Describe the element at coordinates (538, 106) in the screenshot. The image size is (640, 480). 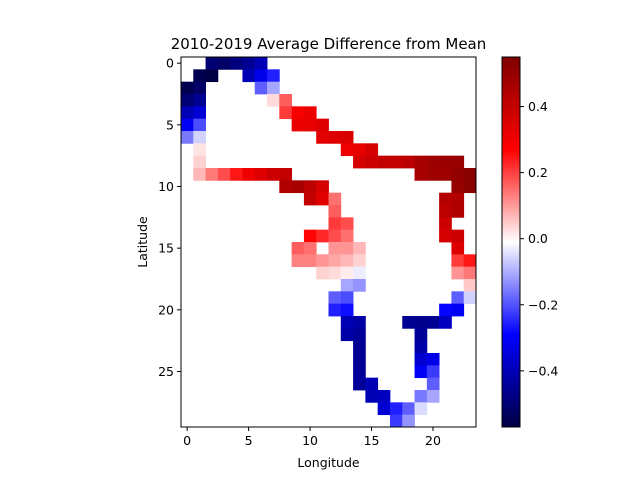
I see `colorbar-tick-label: 0.4` at that location.